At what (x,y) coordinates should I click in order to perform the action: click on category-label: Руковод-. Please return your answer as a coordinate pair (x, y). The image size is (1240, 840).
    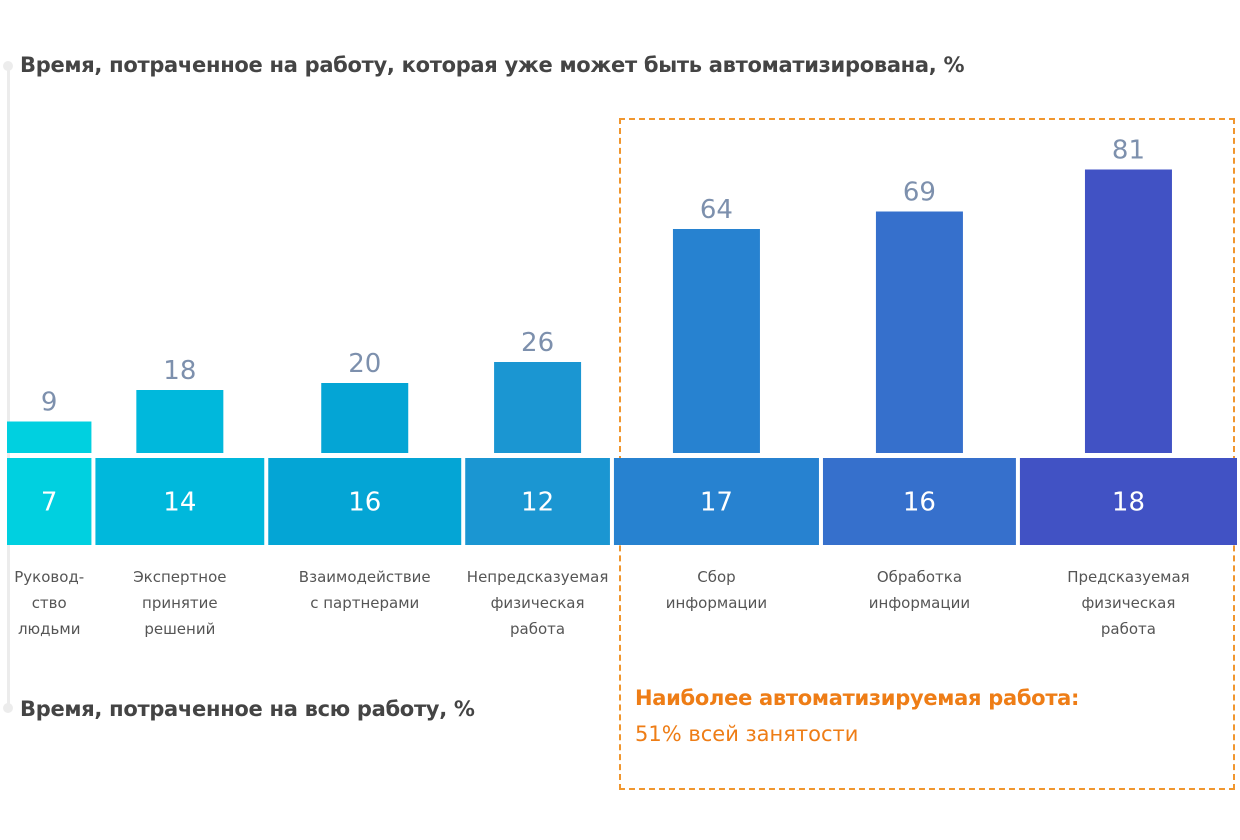
    Looking at the image, I should click on (49, 577).